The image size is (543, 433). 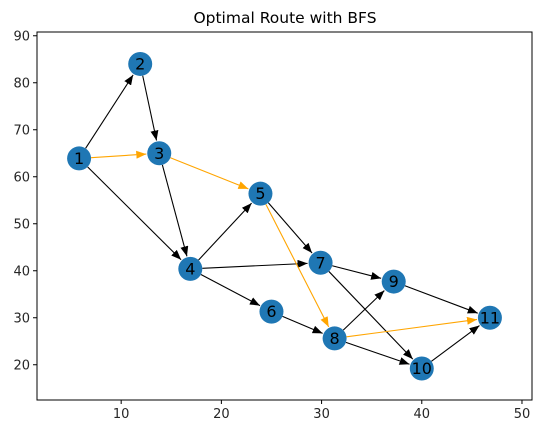 I want to click on y-tick-label: 20, so click(x=21, y=365).